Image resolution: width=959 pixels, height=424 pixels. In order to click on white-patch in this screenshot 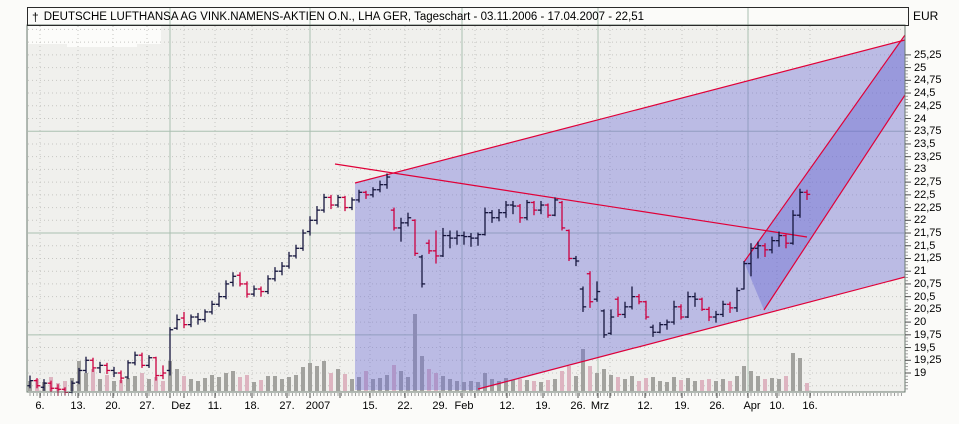, I will do `click(102, 43)`.